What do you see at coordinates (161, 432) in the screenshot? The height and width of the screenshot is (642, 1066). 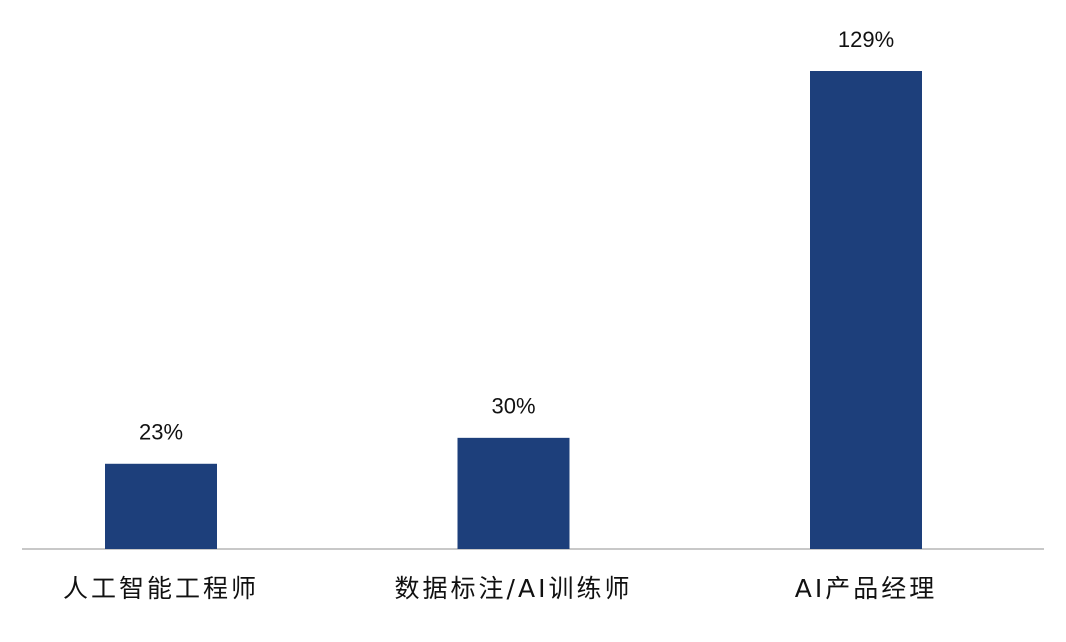 I see `value-label: 23%` at bounding box center [161, 432].